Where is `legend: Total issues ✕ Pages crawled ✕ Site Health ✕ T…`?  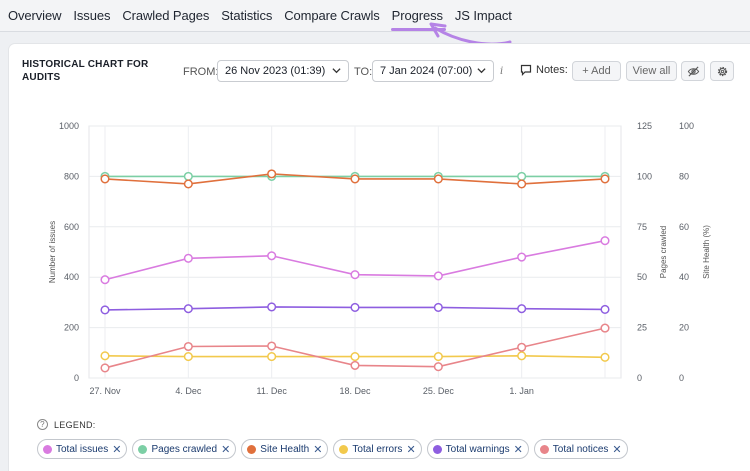 legend: Total issues ✕ Pages crawled ✕ Site Health ✕ T… is located at coordinates (335, 449).